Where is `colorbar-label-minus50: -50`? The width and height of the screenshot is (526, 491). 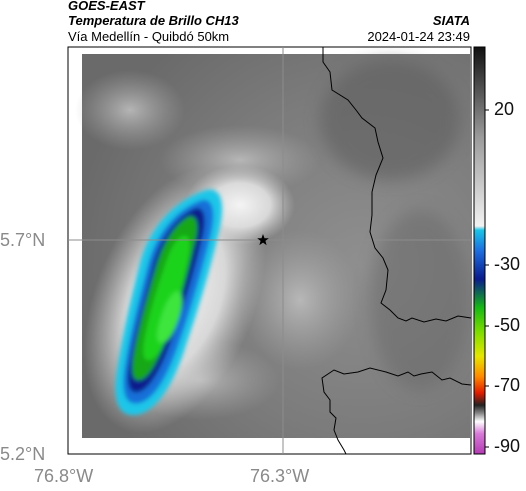 colorbar-label-minus50: -50 is located at coordinates (507, 325).